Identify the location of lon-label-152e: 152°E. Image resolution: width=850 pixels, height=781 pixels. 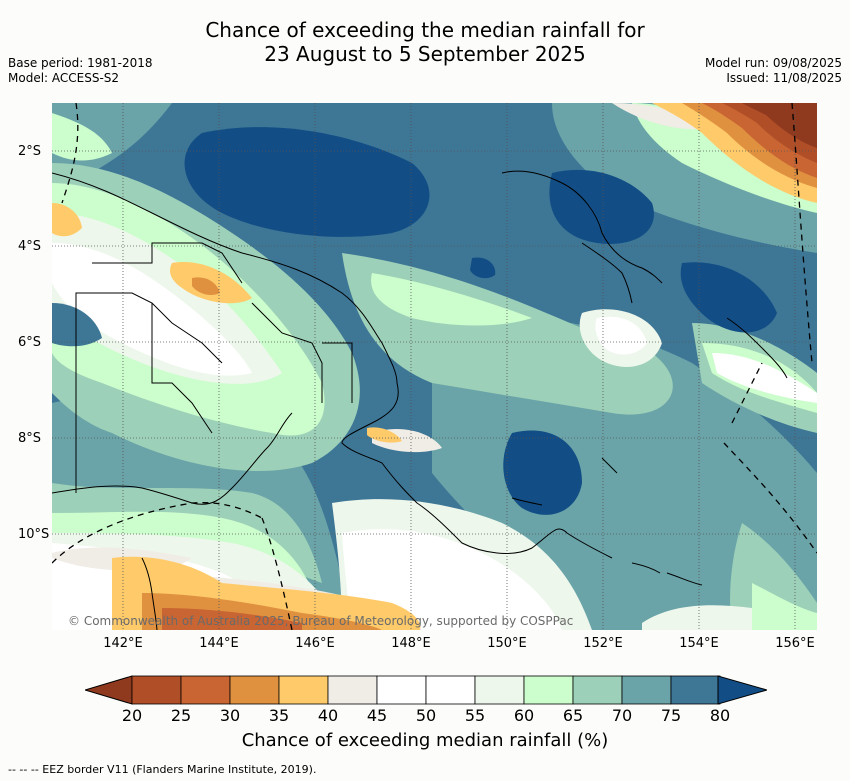
(603, 643).